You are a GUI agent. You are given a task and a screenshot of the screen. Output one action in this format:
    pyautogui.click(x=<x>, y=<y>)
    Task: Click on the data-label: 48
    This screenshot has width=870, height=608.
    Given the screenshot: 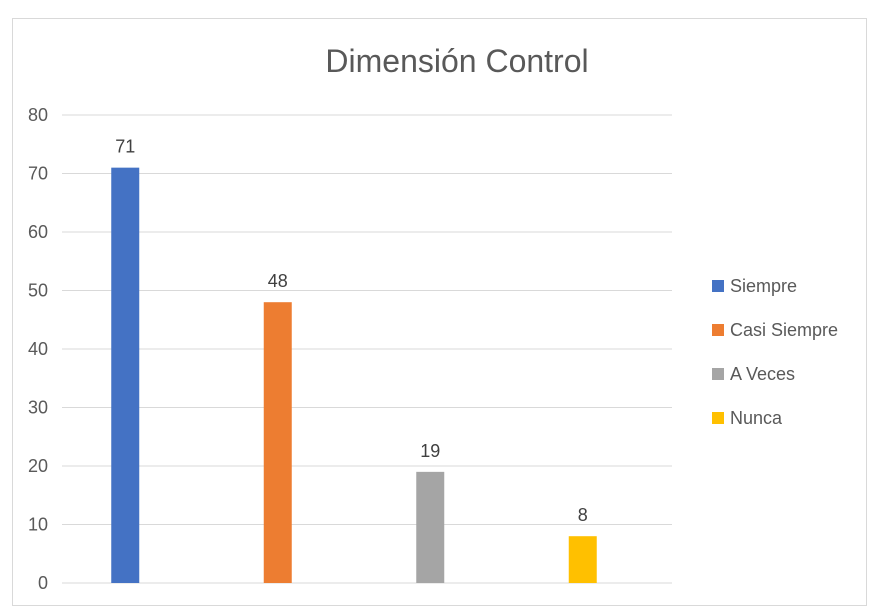 What is the action you would take?
    pyautogui.click(x=278, y=281)
    